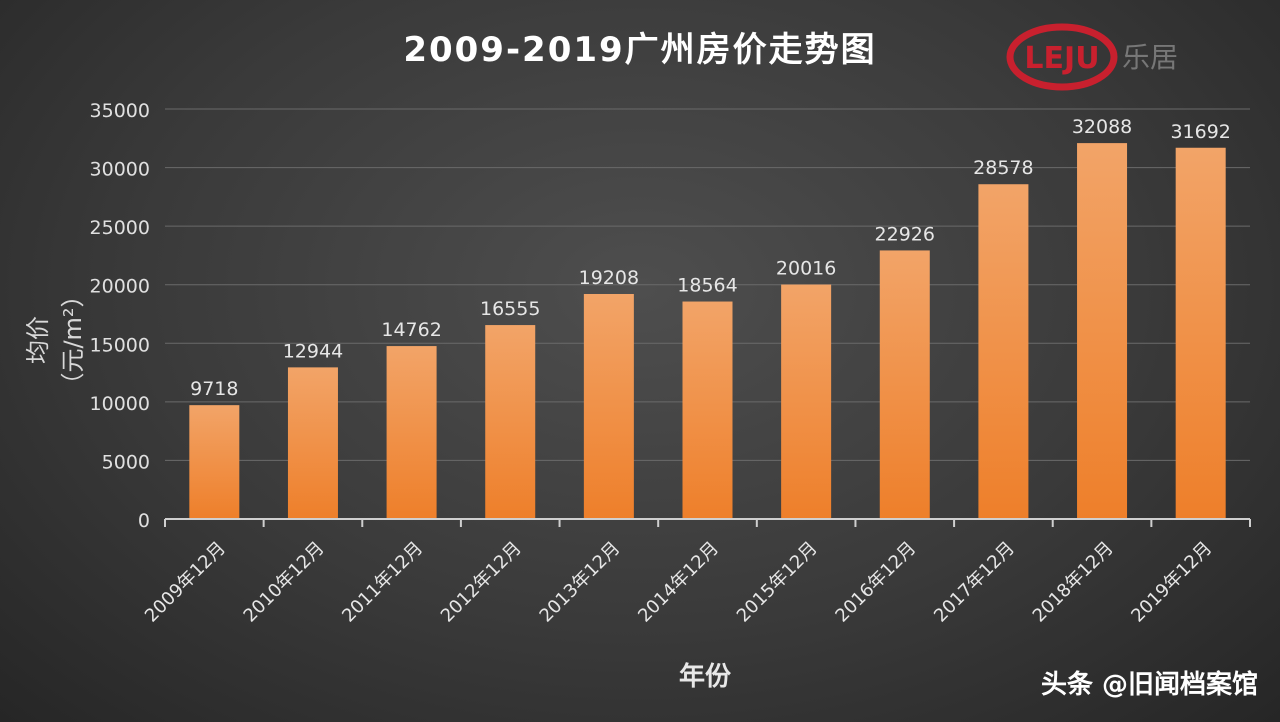 Image resolution: width=1280 pixels, height=722 pixels. I want to click on y-tick-label: 20000, so click(120, 287).